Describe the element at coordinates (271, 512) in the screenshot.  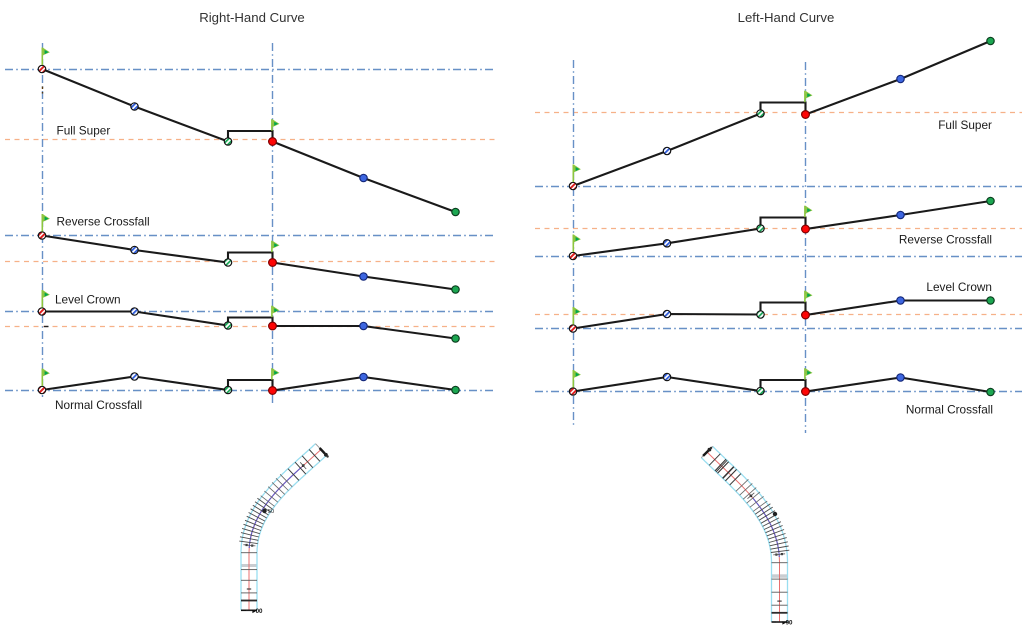
I see `svg-text: 50` at that location.